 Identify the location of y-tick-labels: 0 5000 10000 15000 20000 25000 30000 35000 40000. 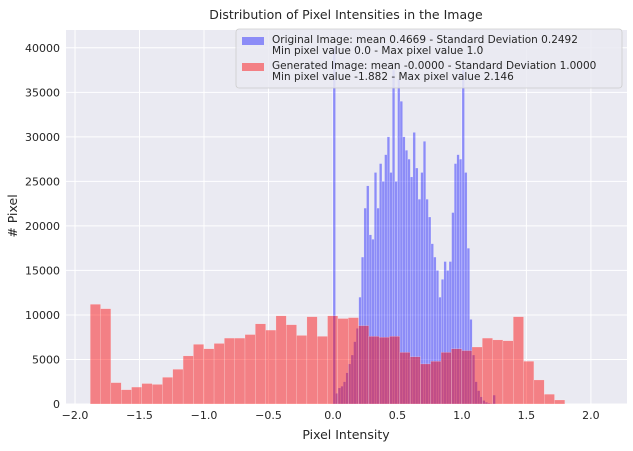
(42, 226).